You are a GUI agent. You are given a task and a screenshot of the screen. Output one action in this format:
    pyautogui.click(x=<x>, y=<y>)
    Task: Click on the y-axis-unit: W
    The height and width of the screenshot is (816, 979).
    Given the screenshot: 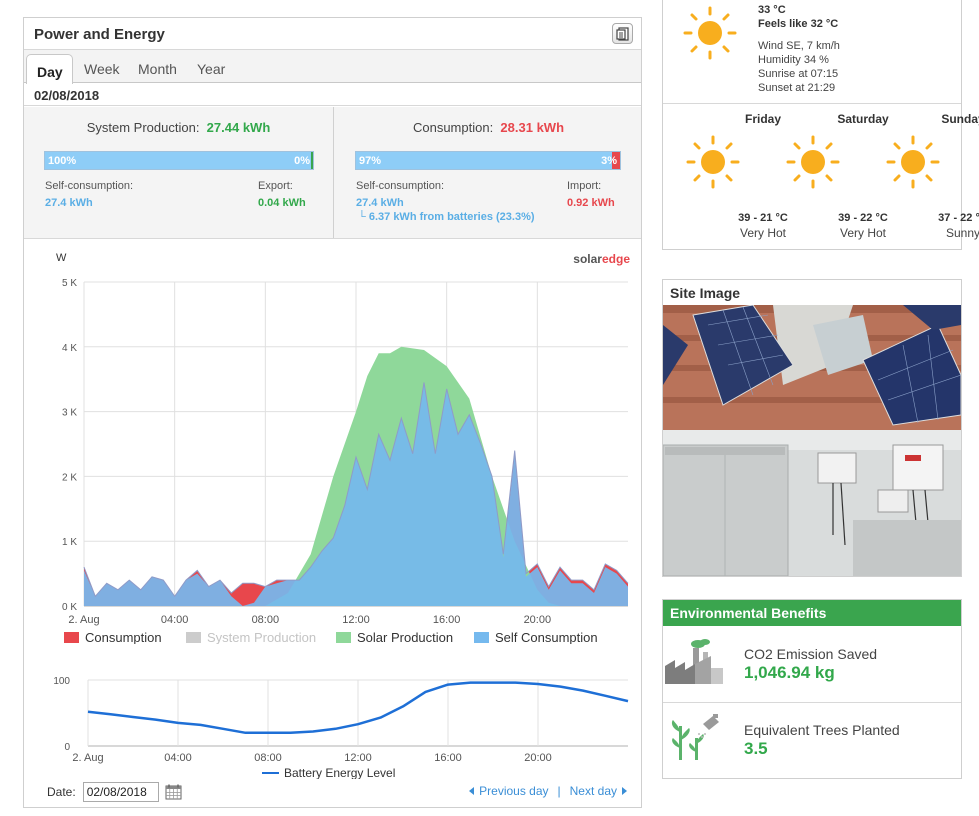 What is the action you would take?
    pyautogui.click(x=61, y=258)
    